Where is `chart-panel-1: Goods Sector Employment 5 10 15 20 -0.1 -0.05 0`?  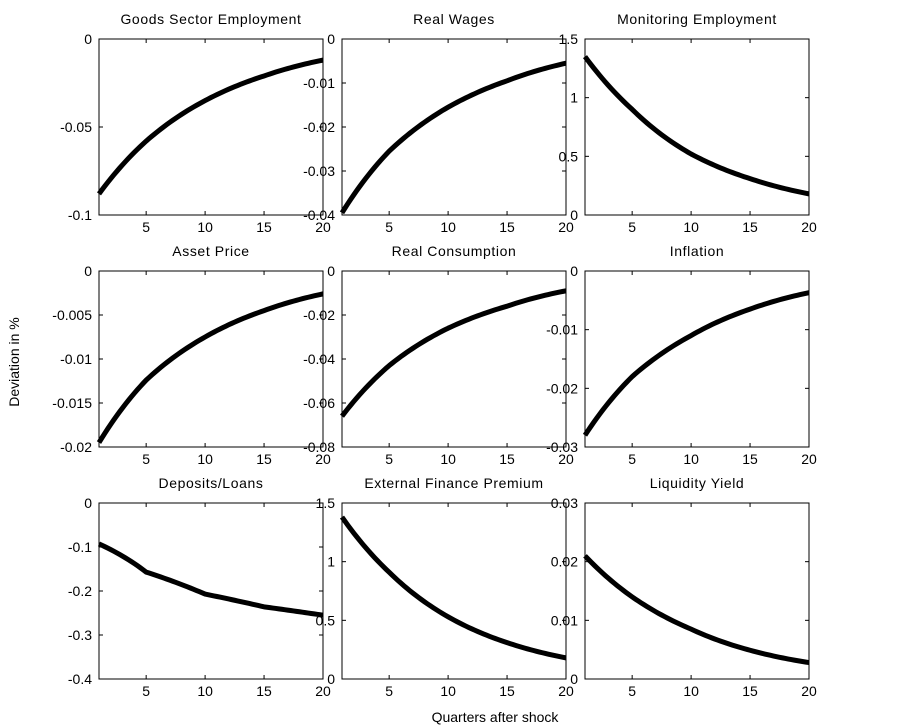 chart-panel-1: Goods Sector Employment 5 10 15 20 -0.1 -0.05 0 is located at coordinates (195, 123).